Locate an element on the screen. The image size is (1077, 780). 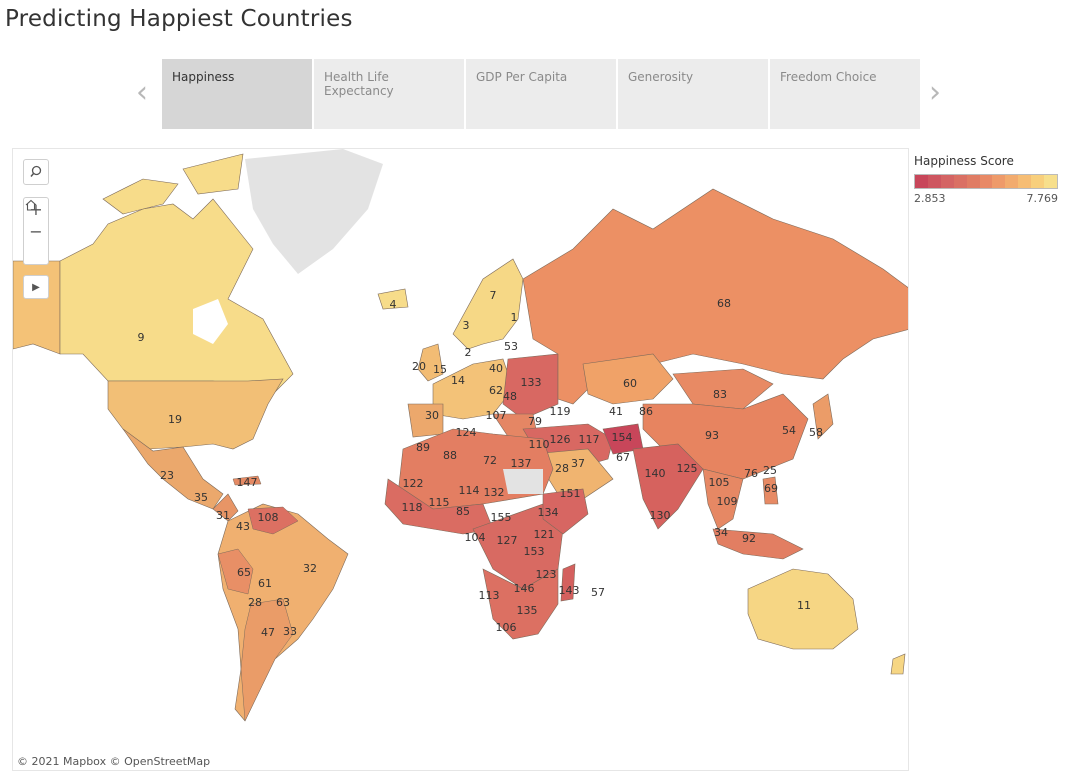
rank-label: 76 is located at coordinates (751, 473).